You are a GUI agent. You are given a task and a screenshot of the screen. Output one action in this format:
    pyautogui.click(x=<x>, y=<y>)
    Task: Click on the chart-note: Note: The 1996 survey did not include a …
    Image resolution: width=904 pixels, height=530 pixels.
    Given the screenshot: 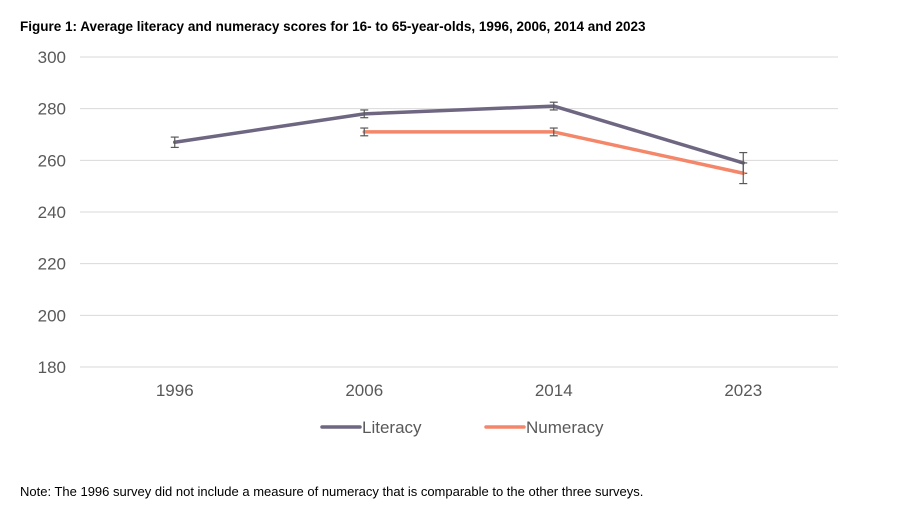 What is the action you would take?
    pyautogui.click(x=332, y=491)
    